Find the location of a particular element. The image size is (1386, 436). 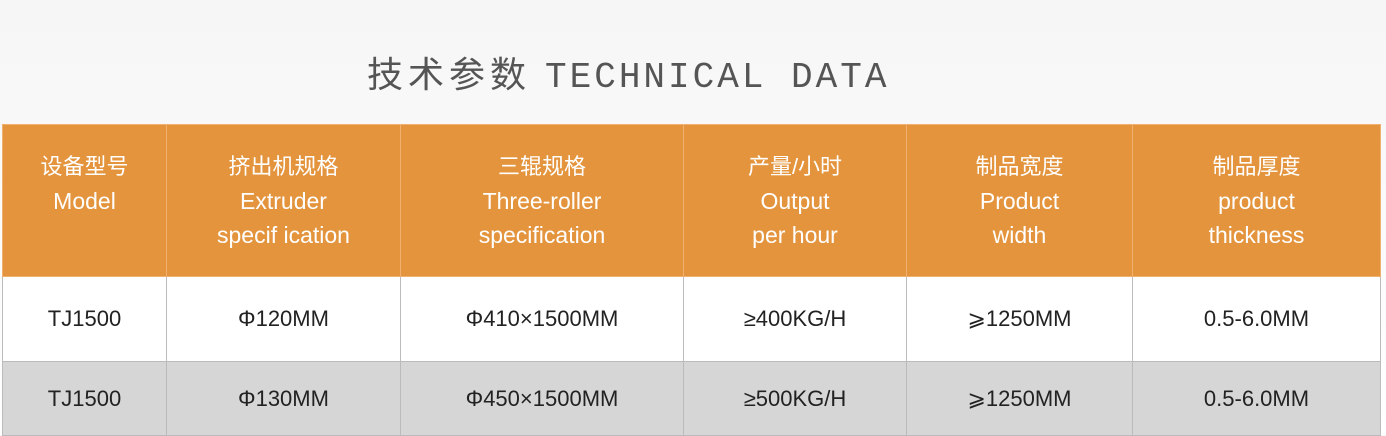

header-output: 产量/小时 Output per hour is located at coordinates (795, 200).